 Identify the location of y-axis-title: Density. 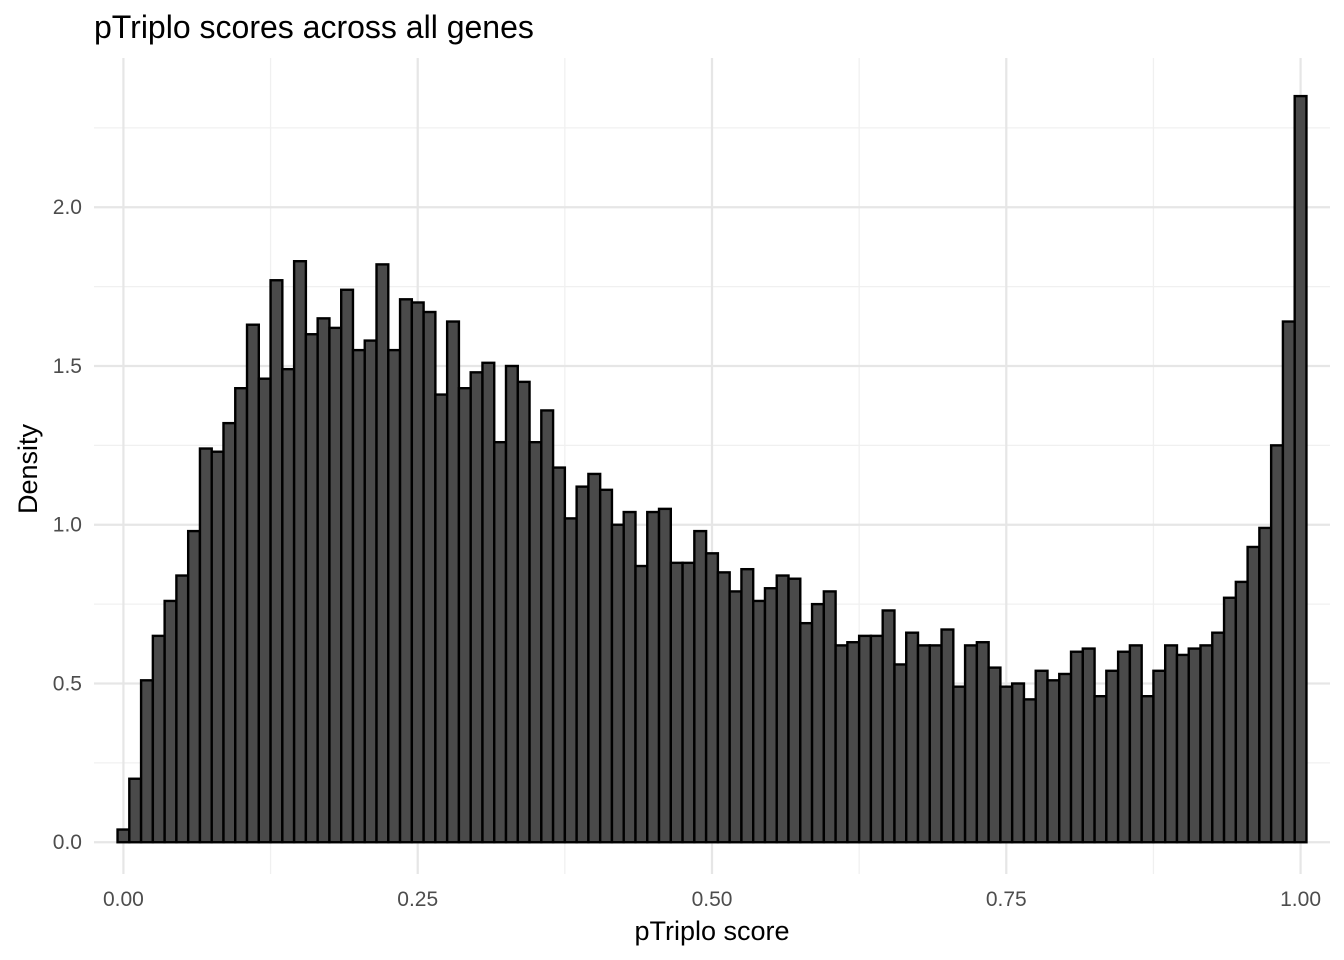
(28, 468).